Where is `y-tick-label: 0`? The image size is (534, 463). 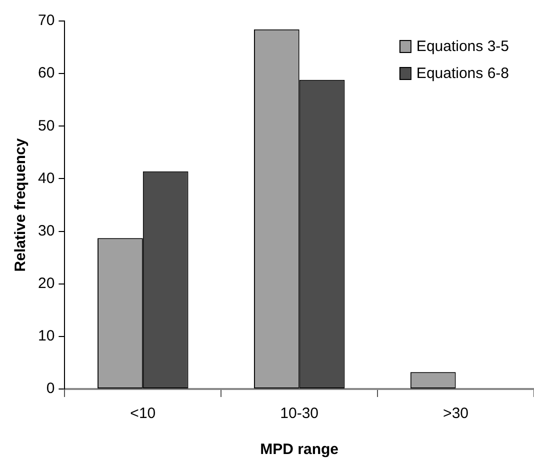 y-tick-label: 0 is located at coordinates (50, 389).